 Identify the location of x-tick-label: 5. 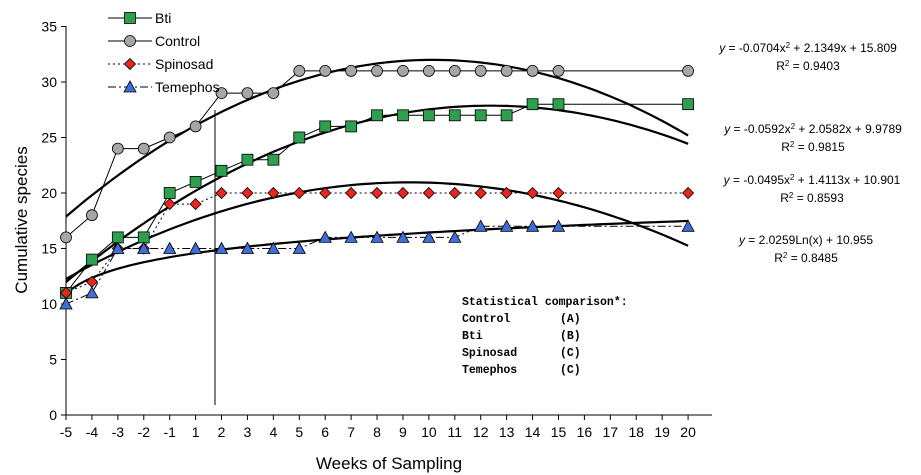
(299, 432).